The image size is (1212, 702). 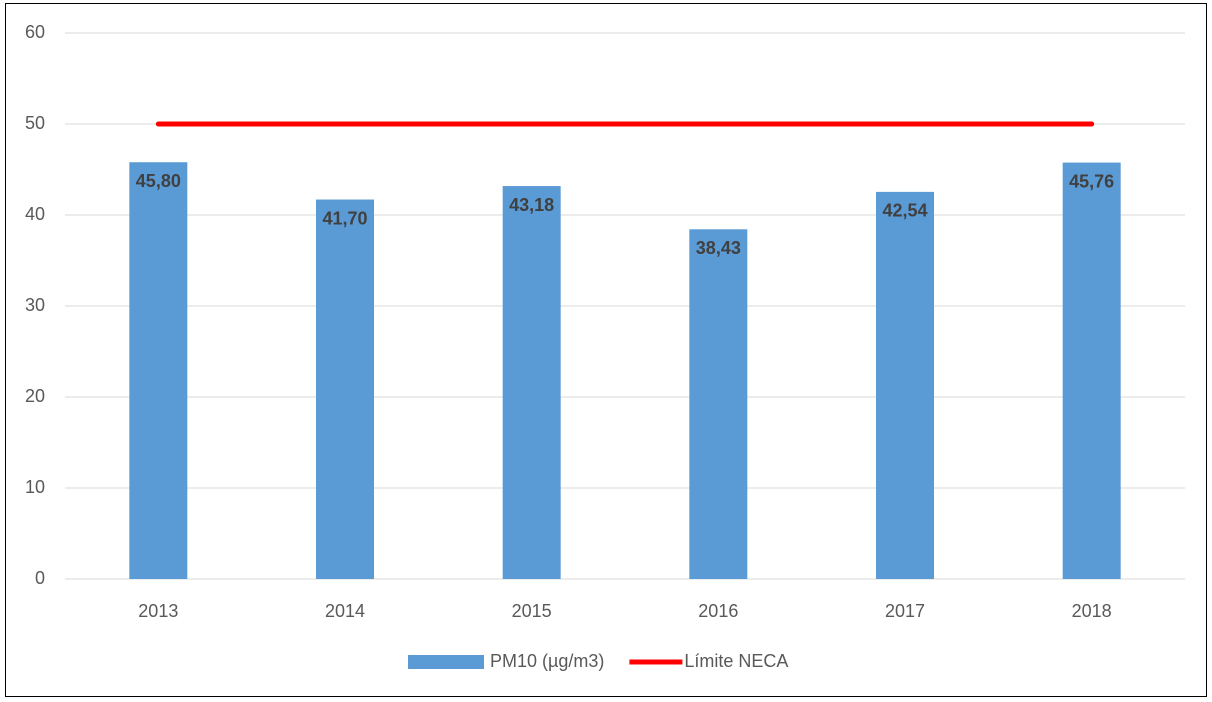 I want to click on legend-label: PM10 (µg/m3), so click(x=547, y=661).